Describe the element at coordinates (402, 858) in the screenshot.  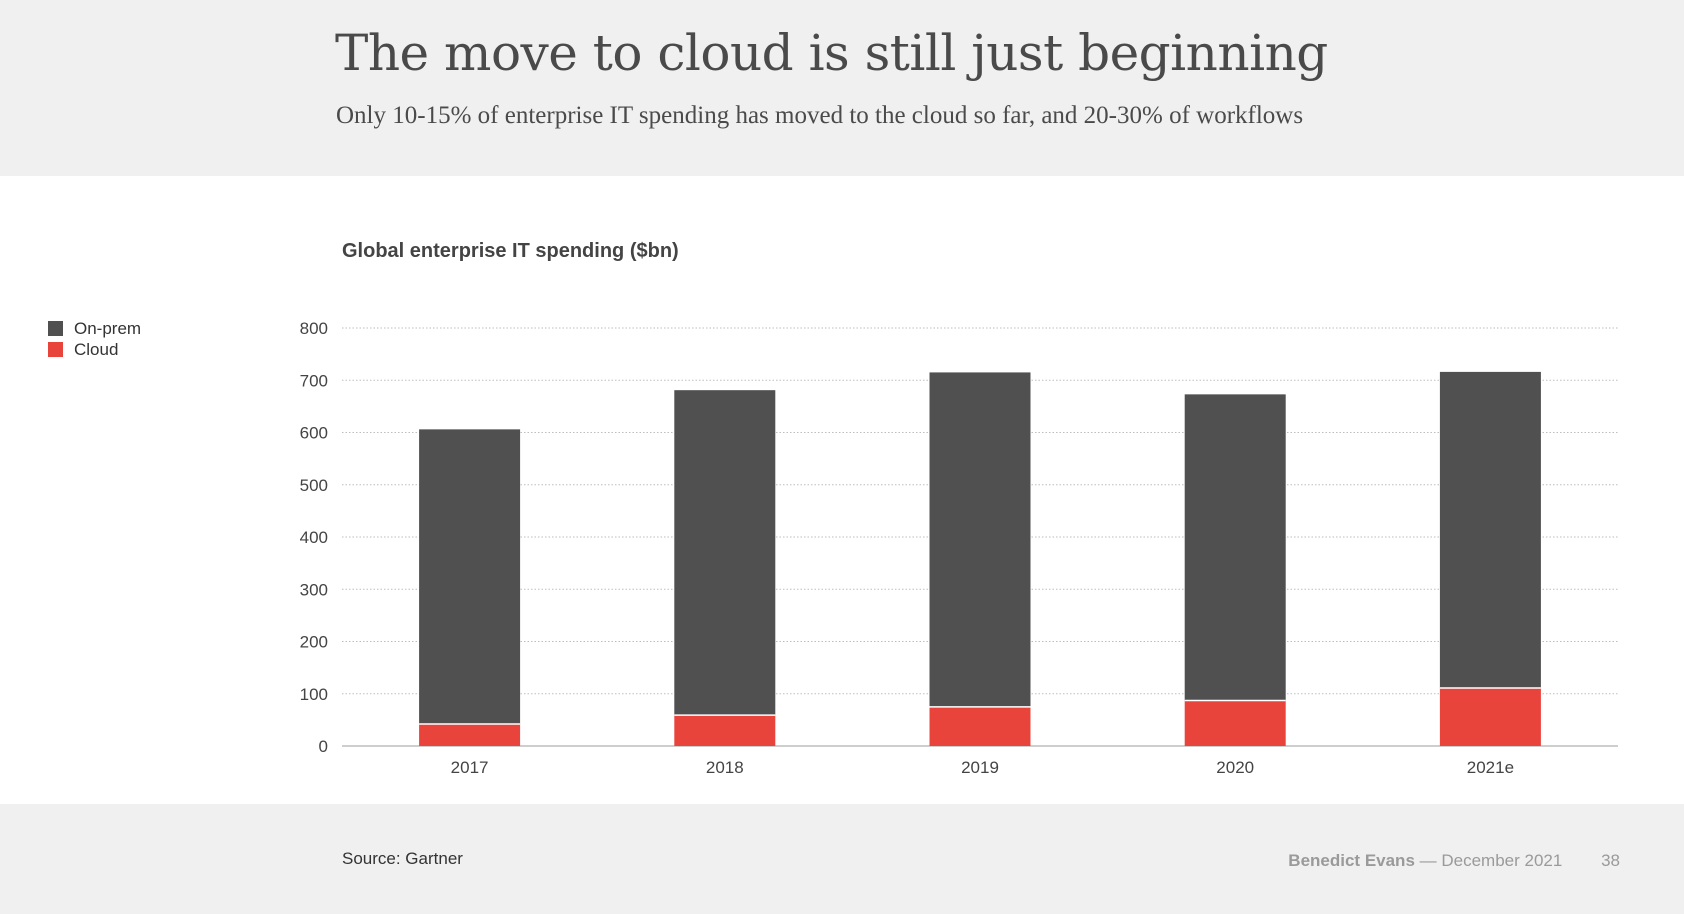
I see `source-note: Source: Gartner` at that location.